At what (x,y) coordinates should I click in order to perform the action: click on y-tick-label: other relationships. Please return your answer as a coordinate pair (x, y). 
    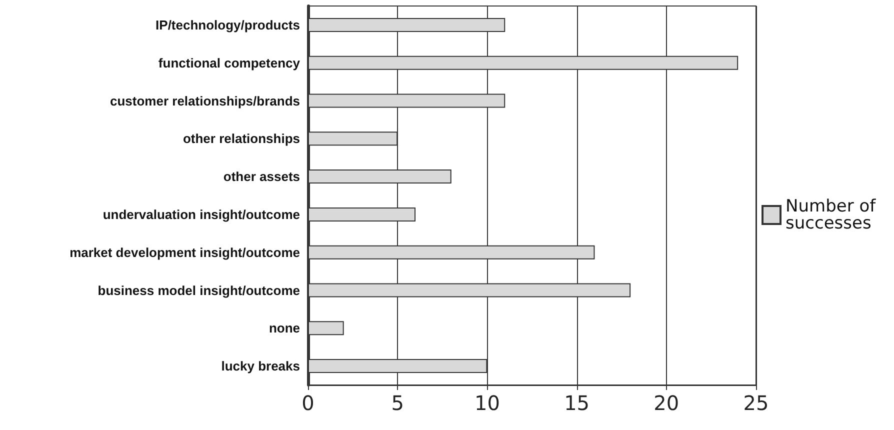
    Looking at the image, I should click on (241, 138).